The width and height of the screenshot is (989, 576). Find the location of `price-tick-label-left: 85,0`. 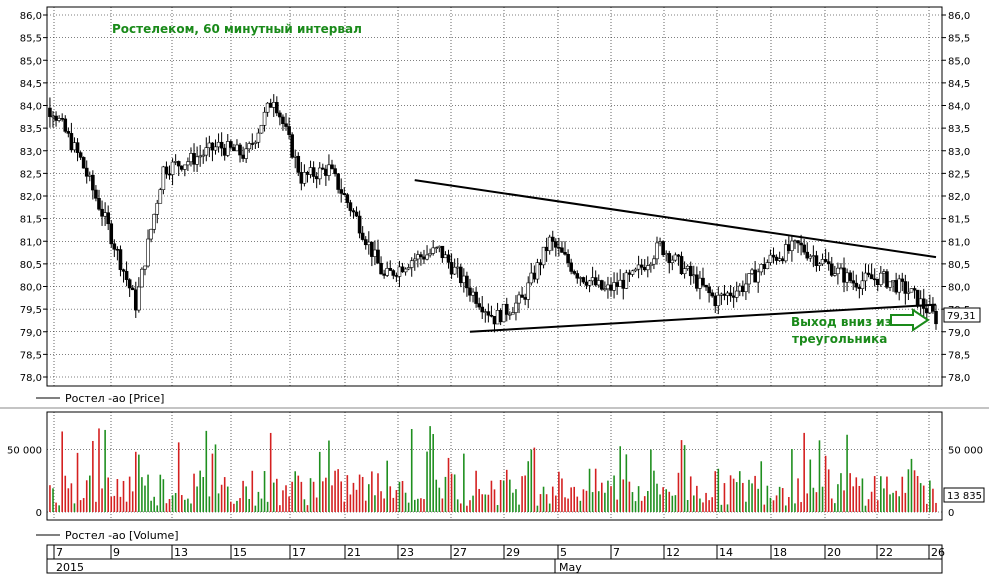

price-tick-label-left: 85,0 is located at coordinates (31, 61).